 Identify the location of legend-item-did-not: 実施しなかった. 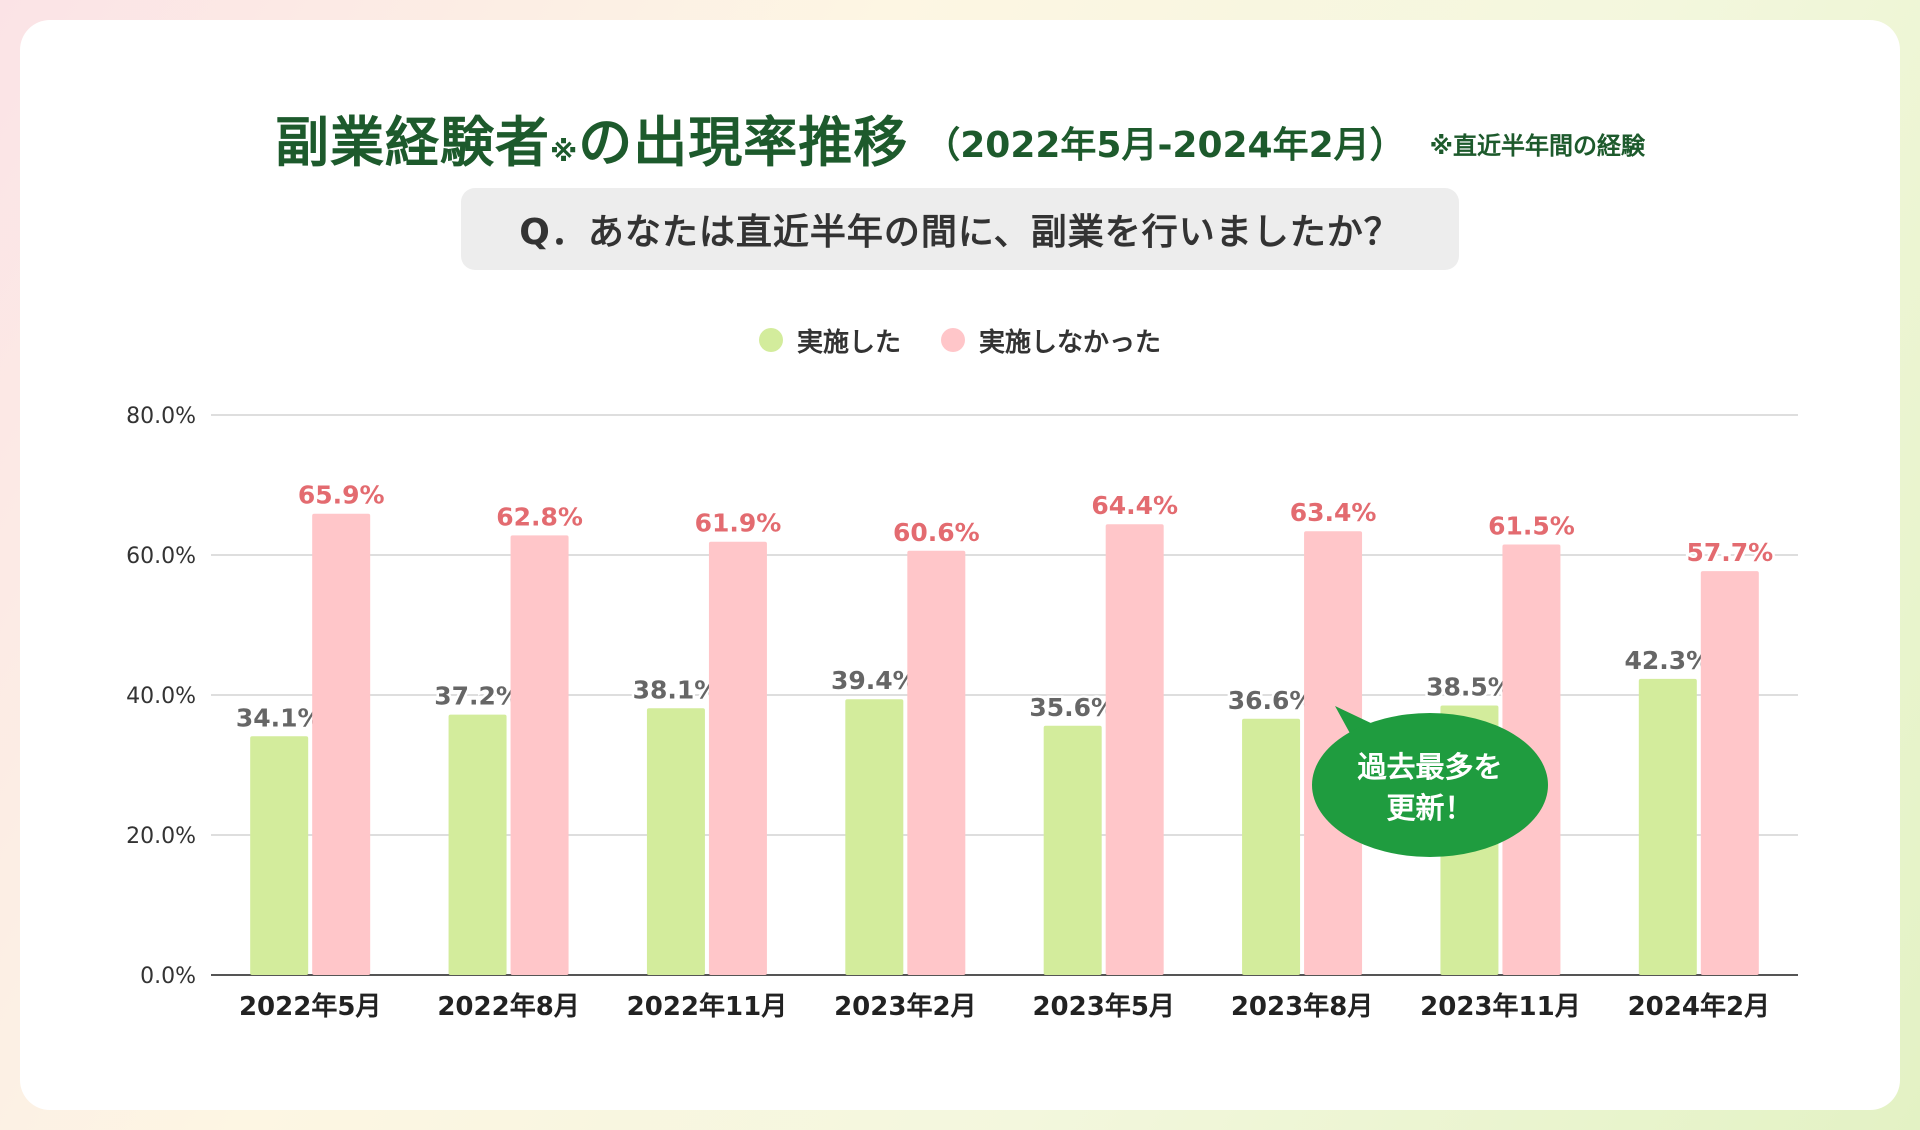
(1051, 340).